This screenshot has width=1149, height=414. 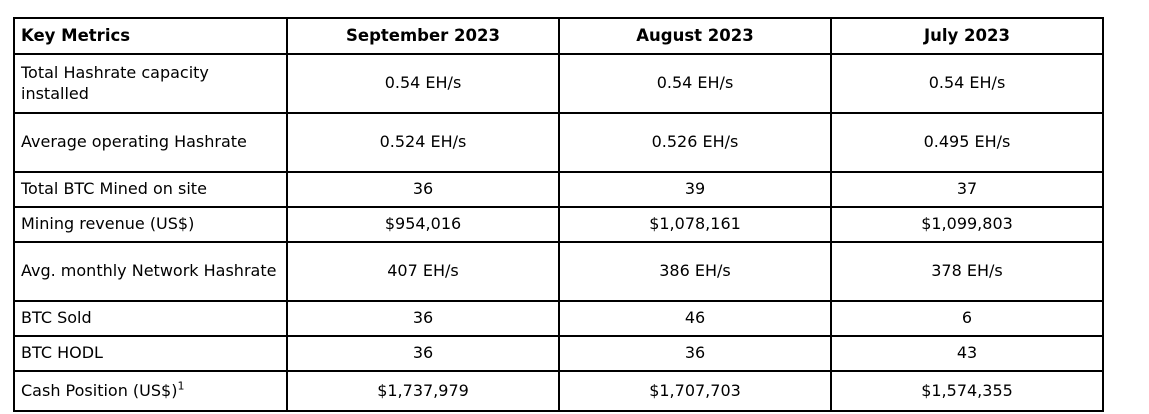 I want to click on table-row: Total BTC Mined on site 36 39 37, so click(x=558, y=189).